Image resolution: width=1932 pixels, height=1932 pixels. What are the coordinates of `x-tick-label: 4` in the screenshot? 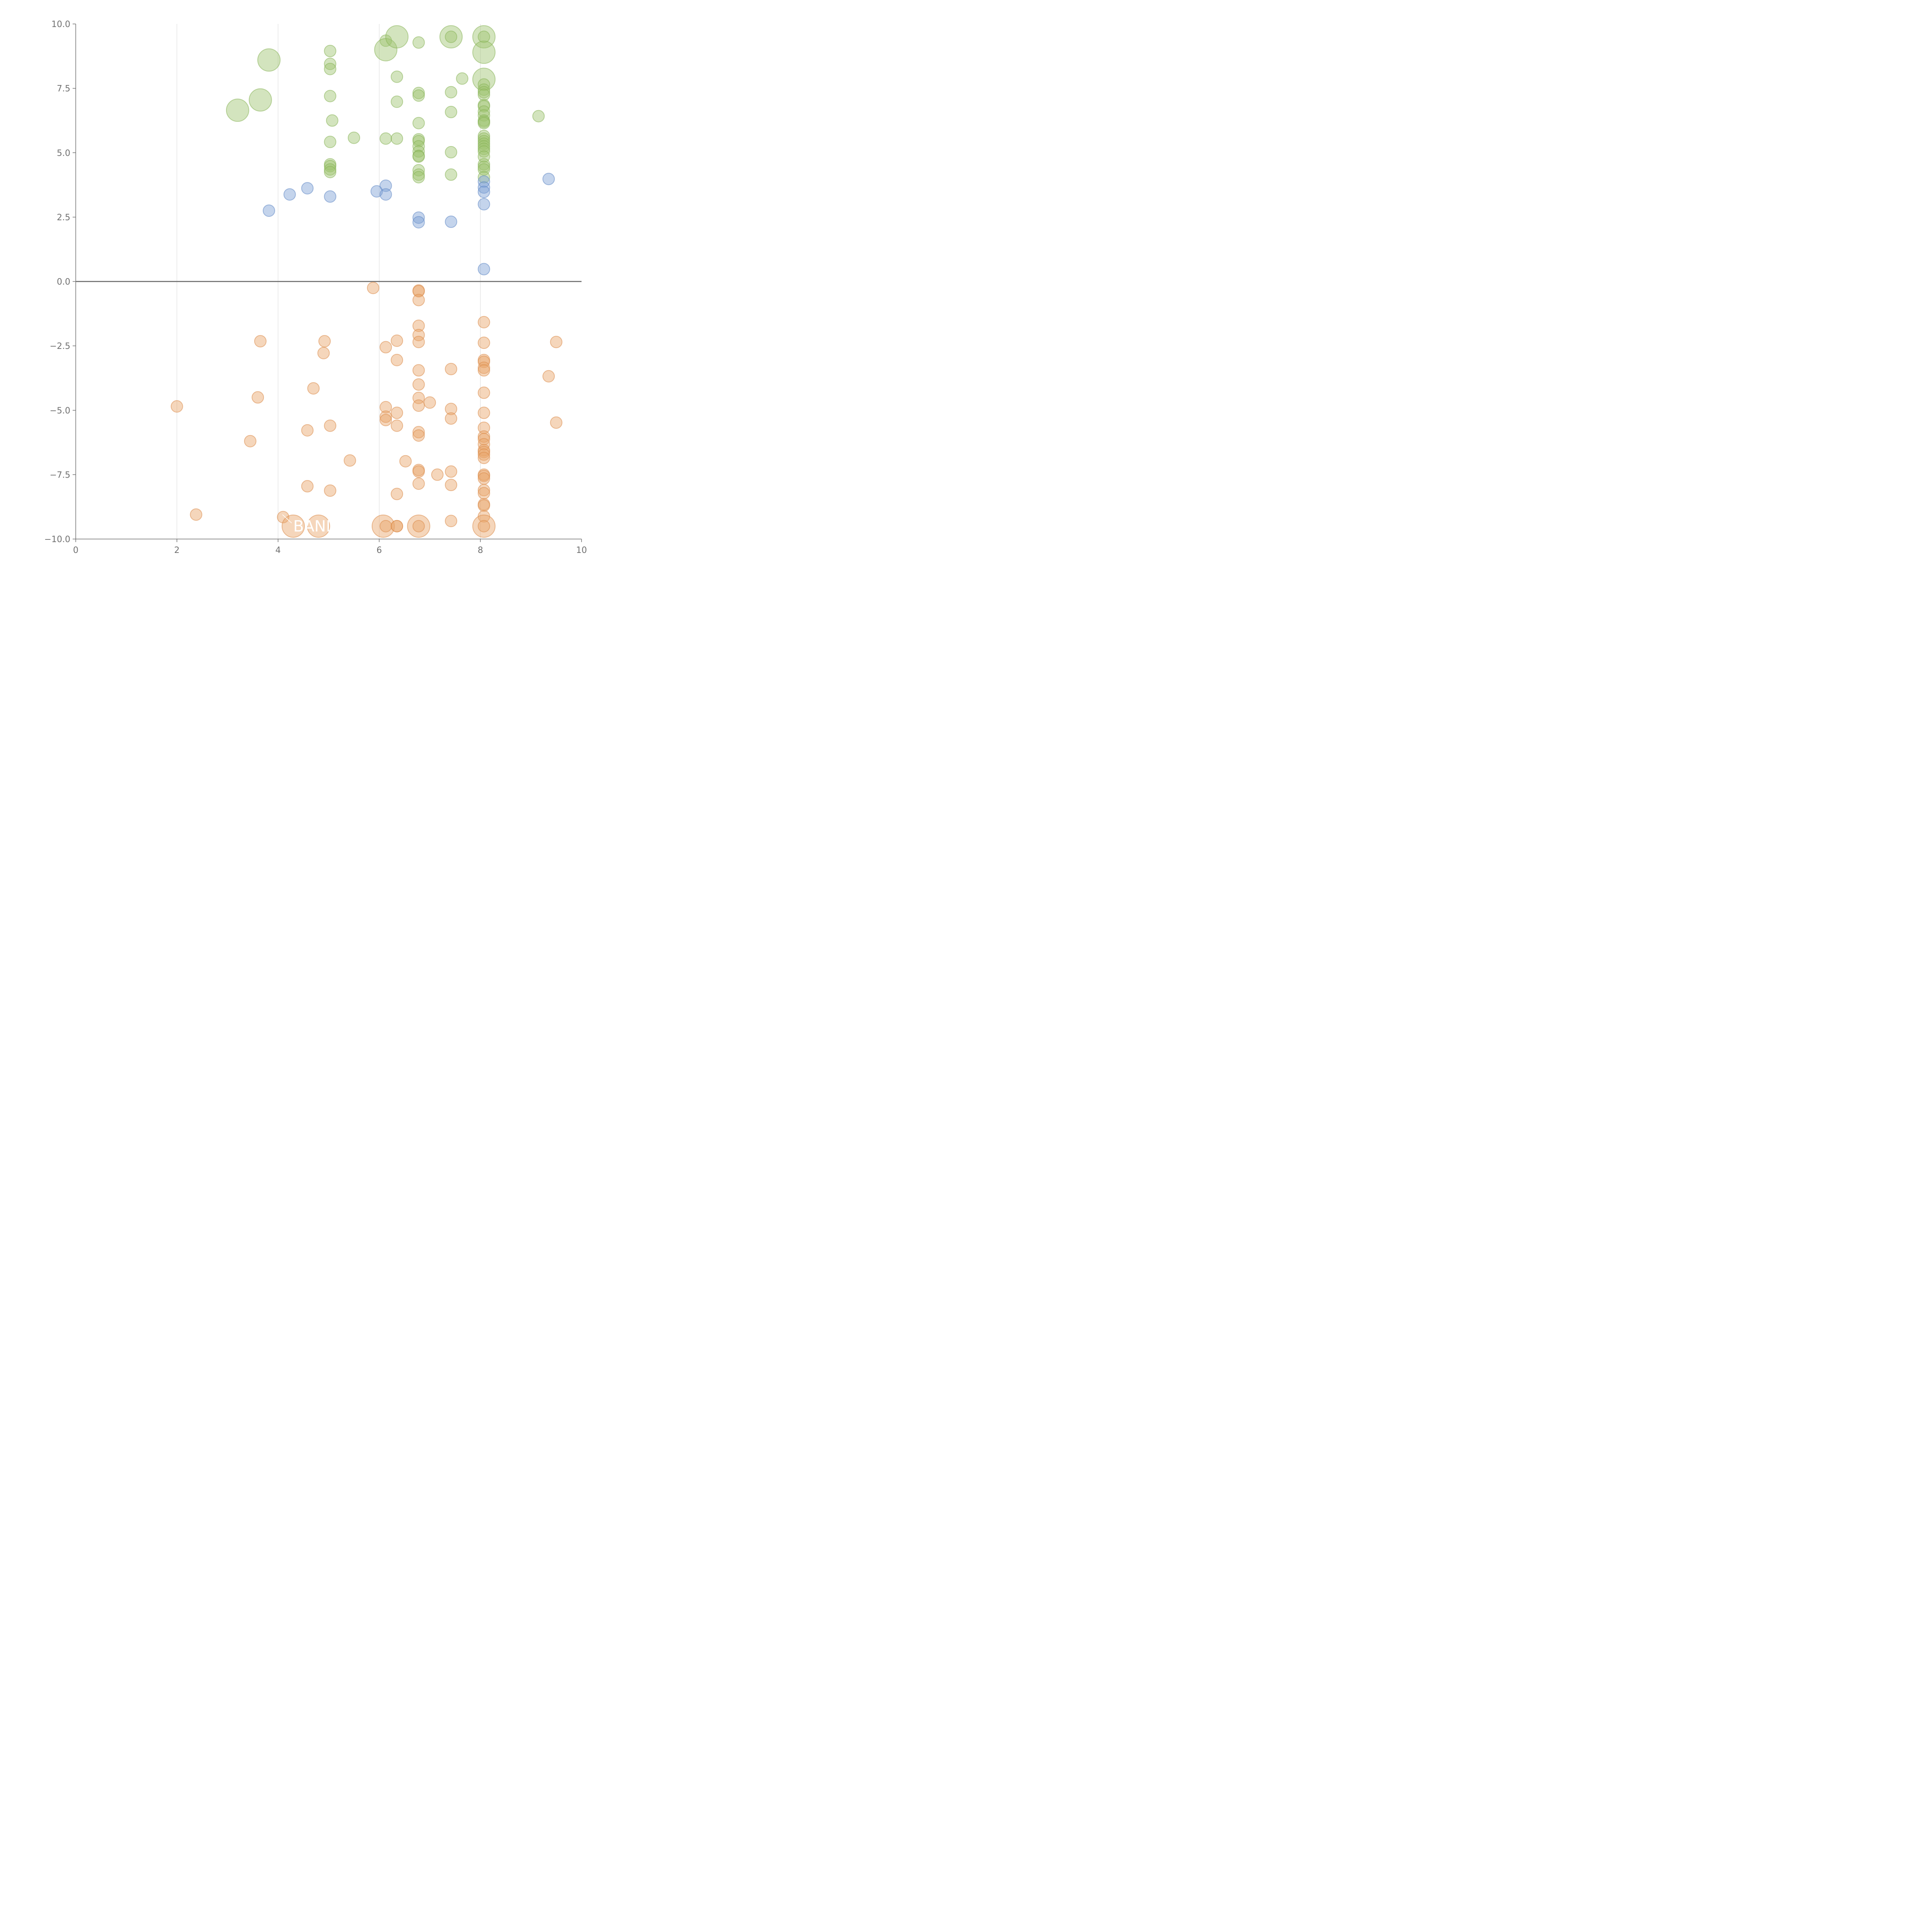 It's located at (278, 550).